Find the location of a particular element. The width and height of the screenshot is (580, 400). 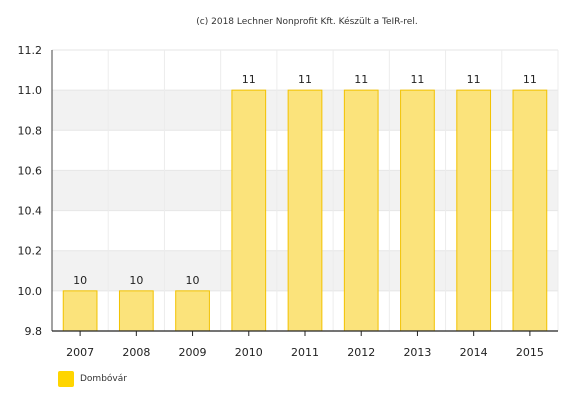

y-tick-label: 11.0 is located at coordinates (30, 90).